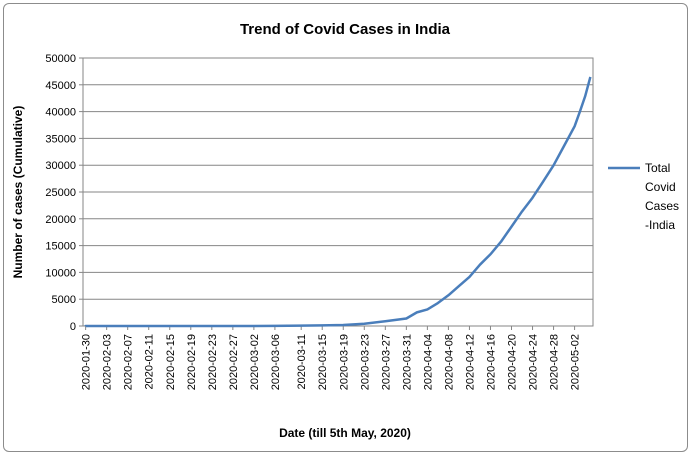 Image resolution: width=693 pixels, height=457 pixels. Describe the element at coordinates (555, 362) in the screenshot. I see `x-tick-label: 2020-04-28` at that location.